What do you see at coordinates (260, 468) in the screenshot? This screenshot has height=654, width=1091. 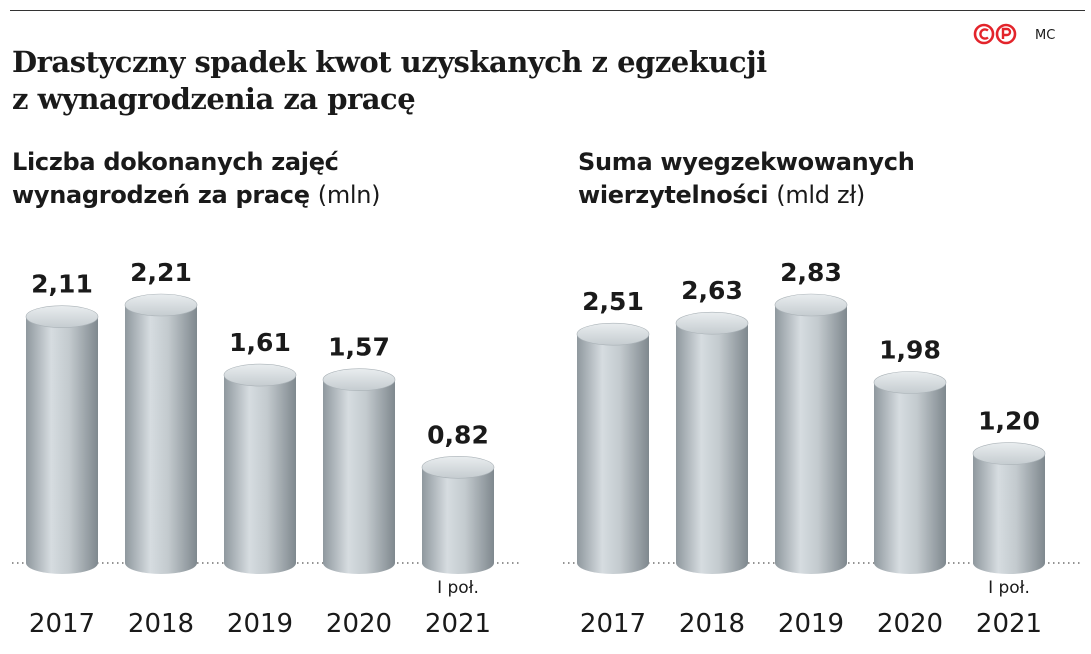 I see `left-bar-2019` at bounding box center [260, 468].